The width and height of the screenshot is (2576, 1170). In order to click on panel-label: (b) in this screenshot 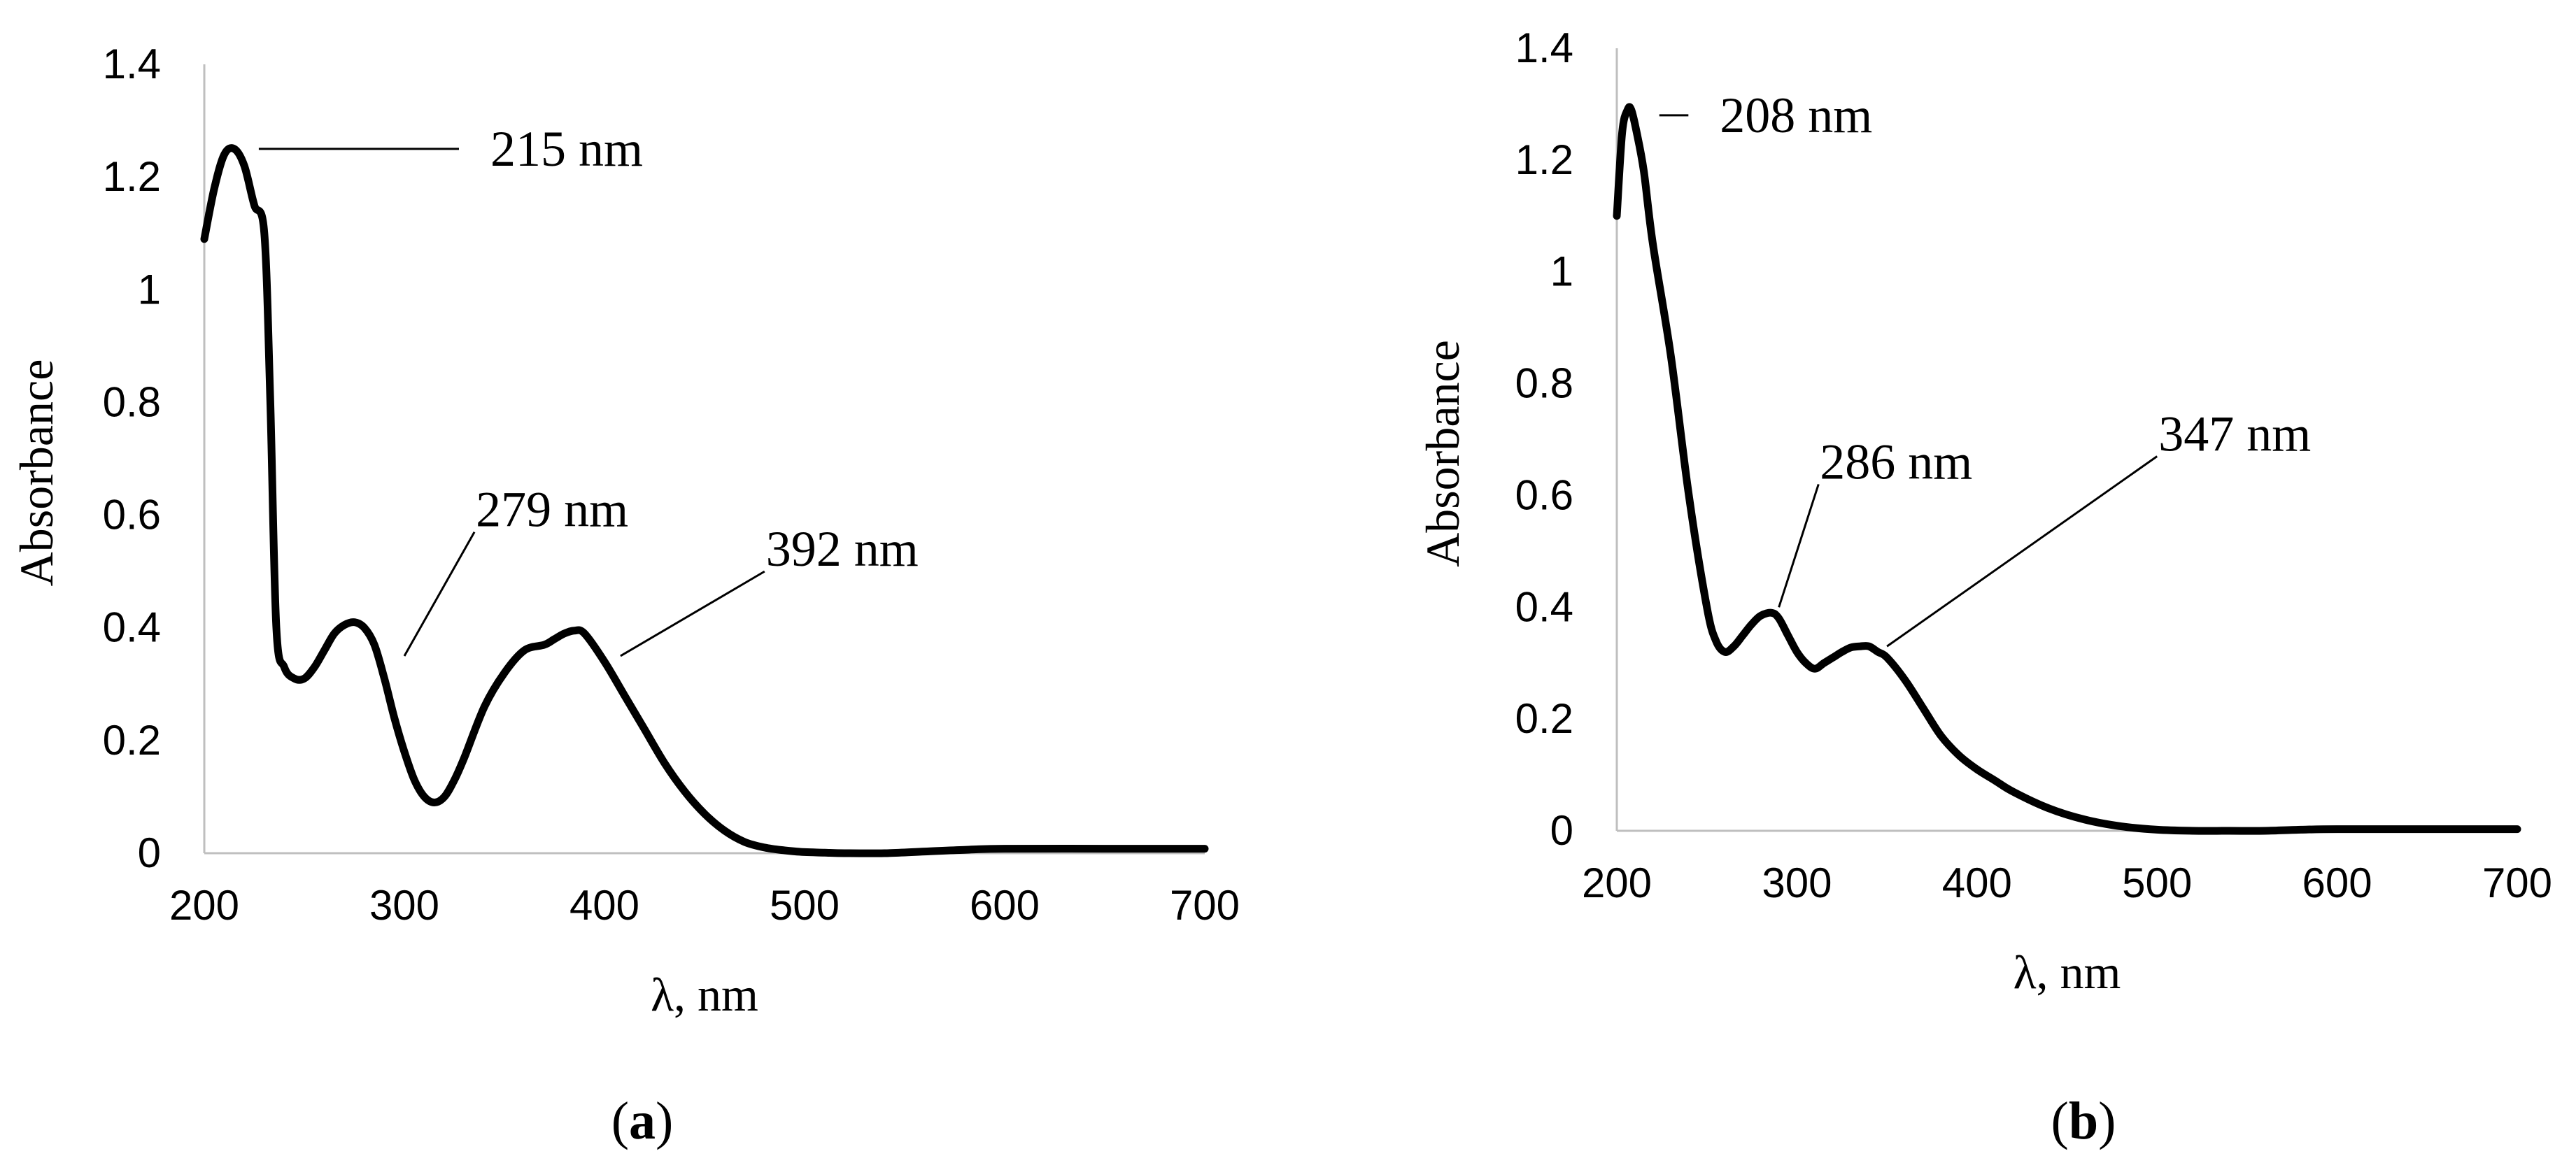, I will do `click(2083, 1121)`.